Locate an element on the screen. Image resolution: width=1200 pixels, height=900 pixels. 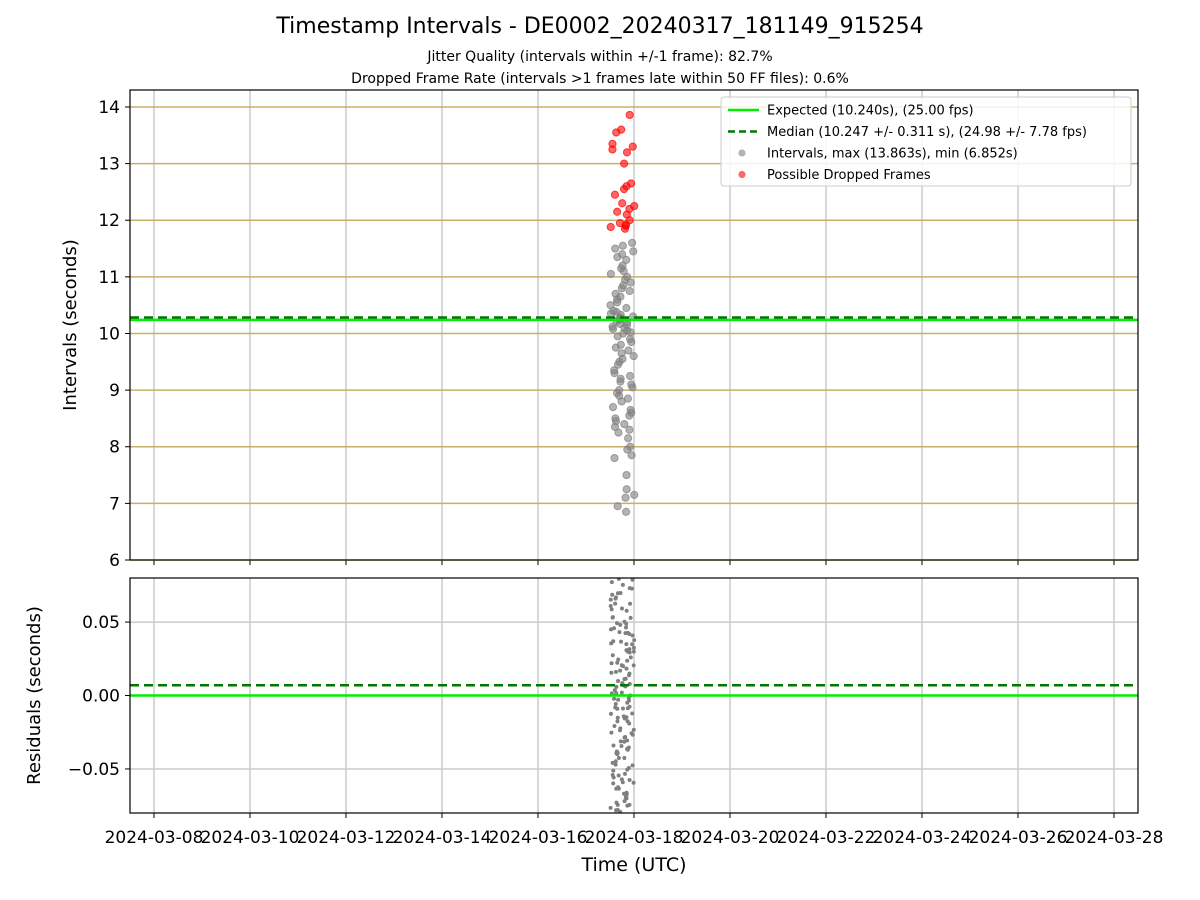
top-y-tick-label: 6 is located at coordinates (114, 561).